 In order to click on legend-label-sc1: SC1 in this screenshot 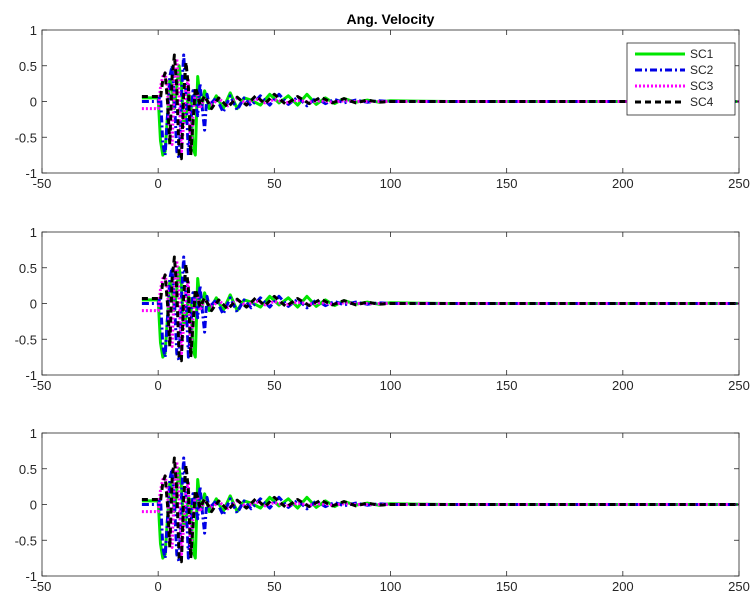, I will do `click(702, 54)`.